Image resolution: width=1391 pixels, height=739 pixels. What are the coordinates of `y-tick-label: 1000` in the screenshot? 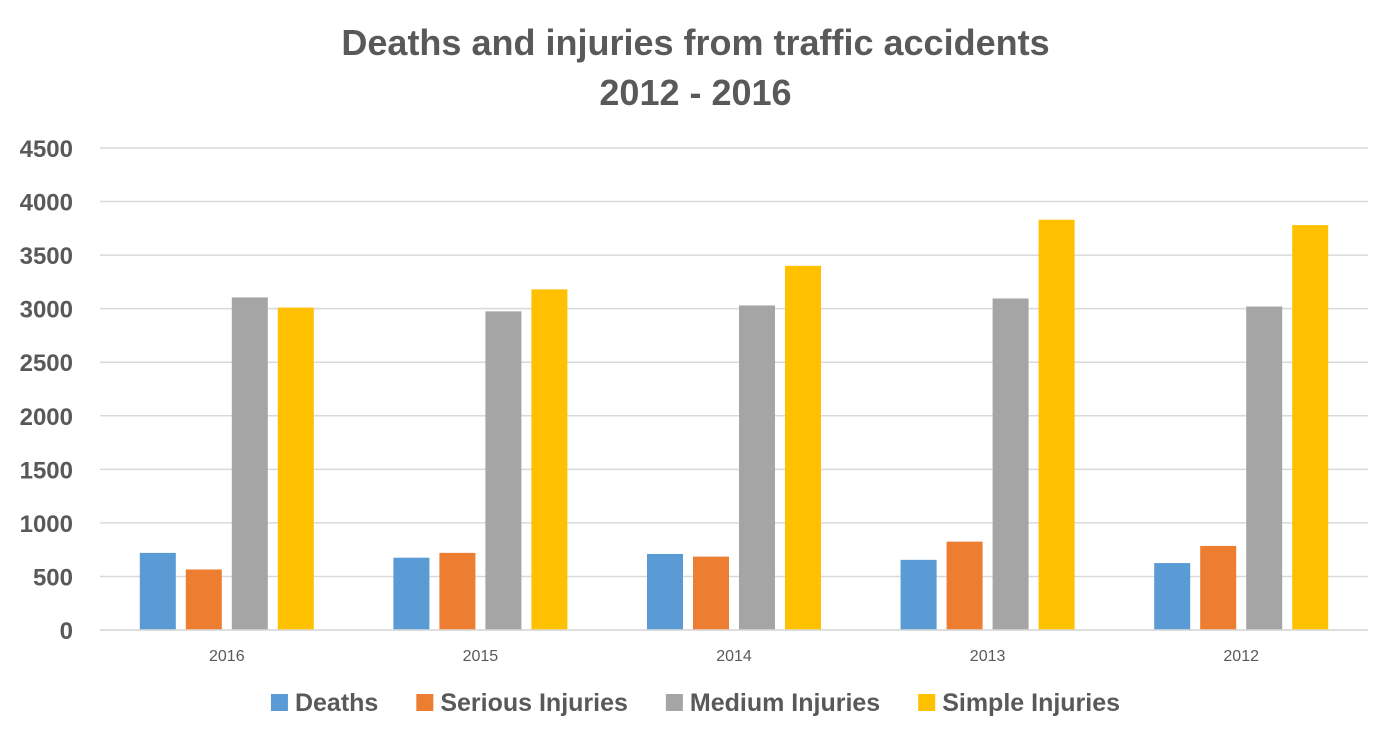 It's located at (46, 524).